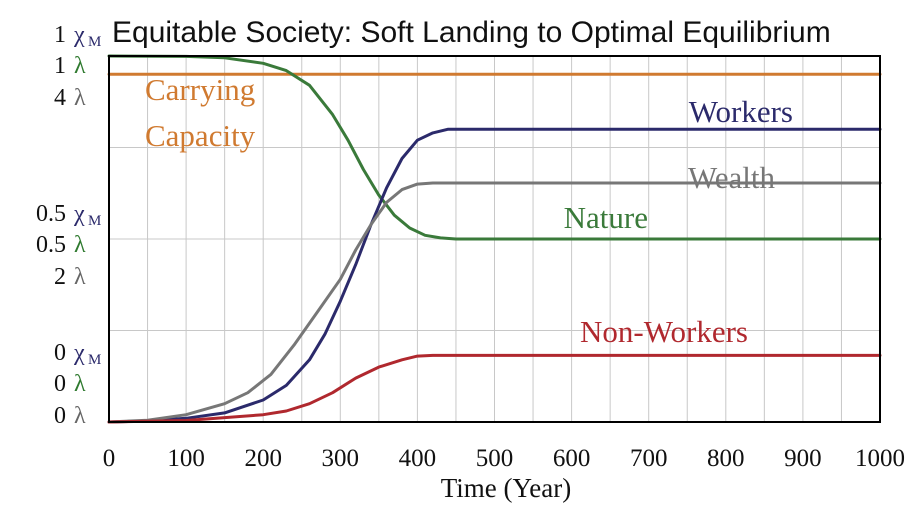  I want to click on series-label: Non-Workers, so click(664, 331).